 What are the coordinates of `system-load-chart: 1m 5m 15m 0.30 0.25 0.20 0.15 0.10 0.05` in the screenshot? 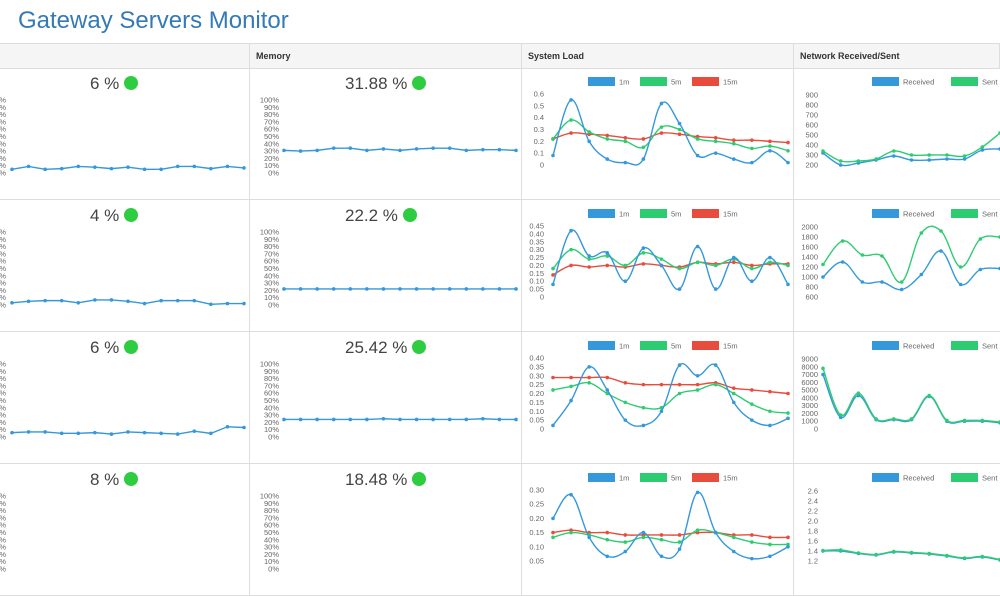 It's located at (659, 519).